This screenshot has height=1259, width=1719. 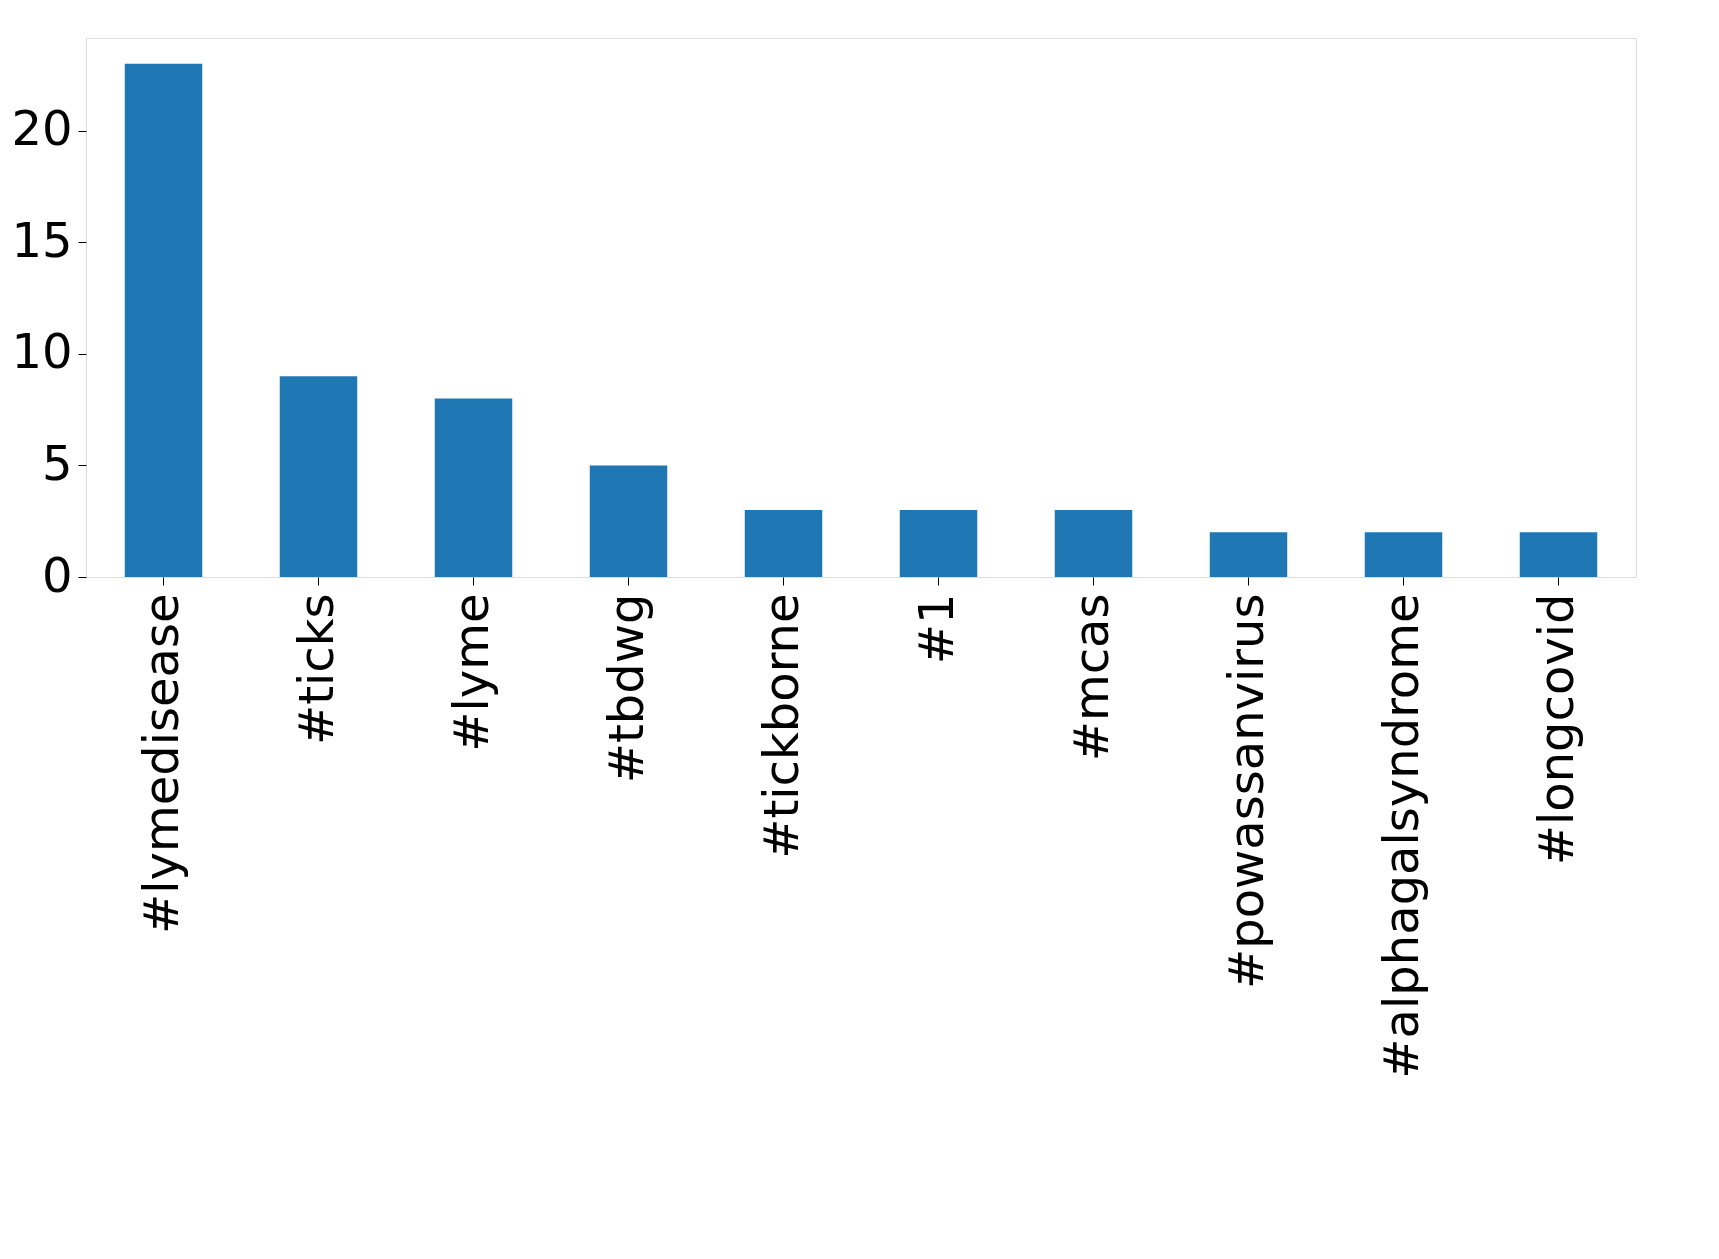 What do you see at coordinates (935, 629) in the screenshot?
I see `x-tick-label: #1` at bounding box center [935, 629].